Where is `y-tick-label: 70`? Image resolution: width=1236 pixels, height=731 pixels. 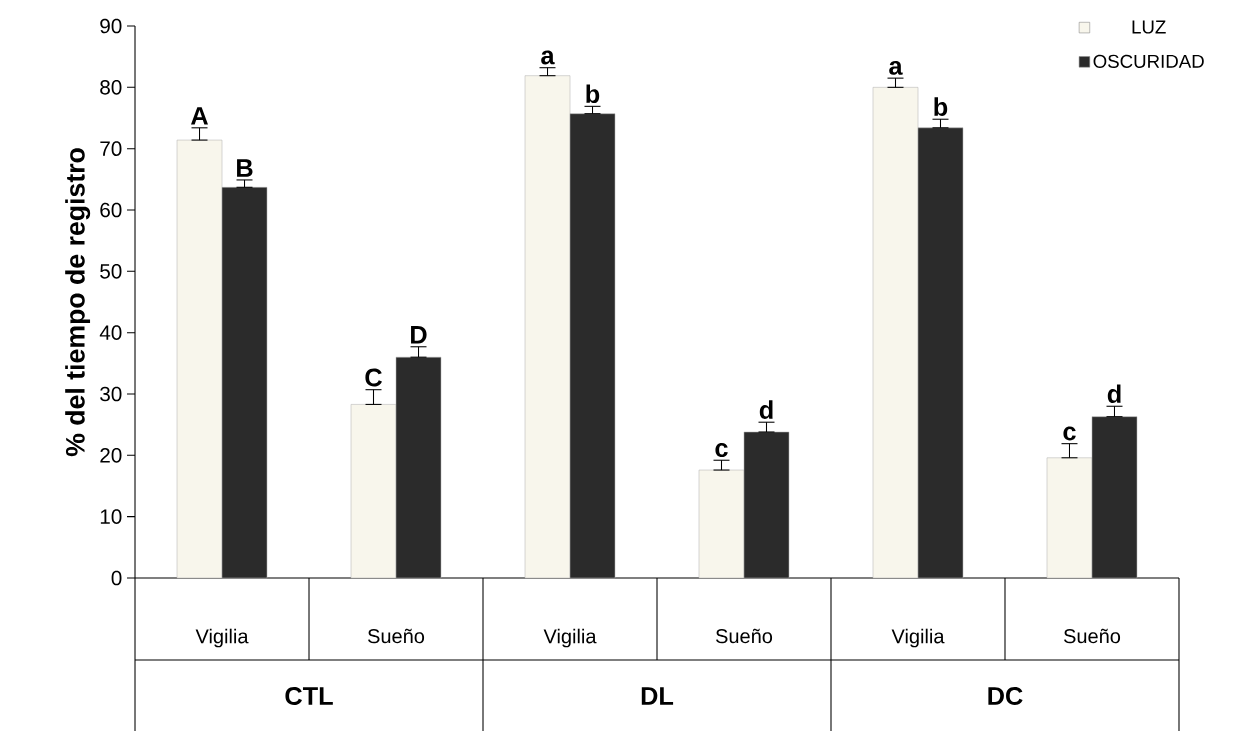
y-tick-label: 70 is located at coordinates (111, 148).